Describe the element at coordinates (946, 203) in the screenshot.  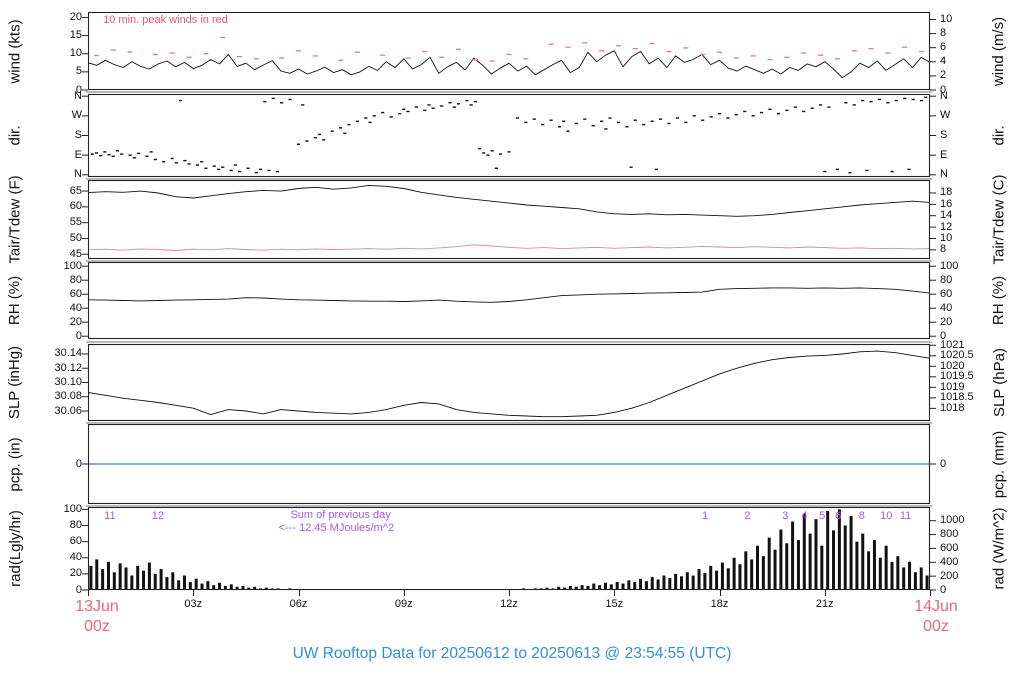
I see `tick-label: 16` at that location.